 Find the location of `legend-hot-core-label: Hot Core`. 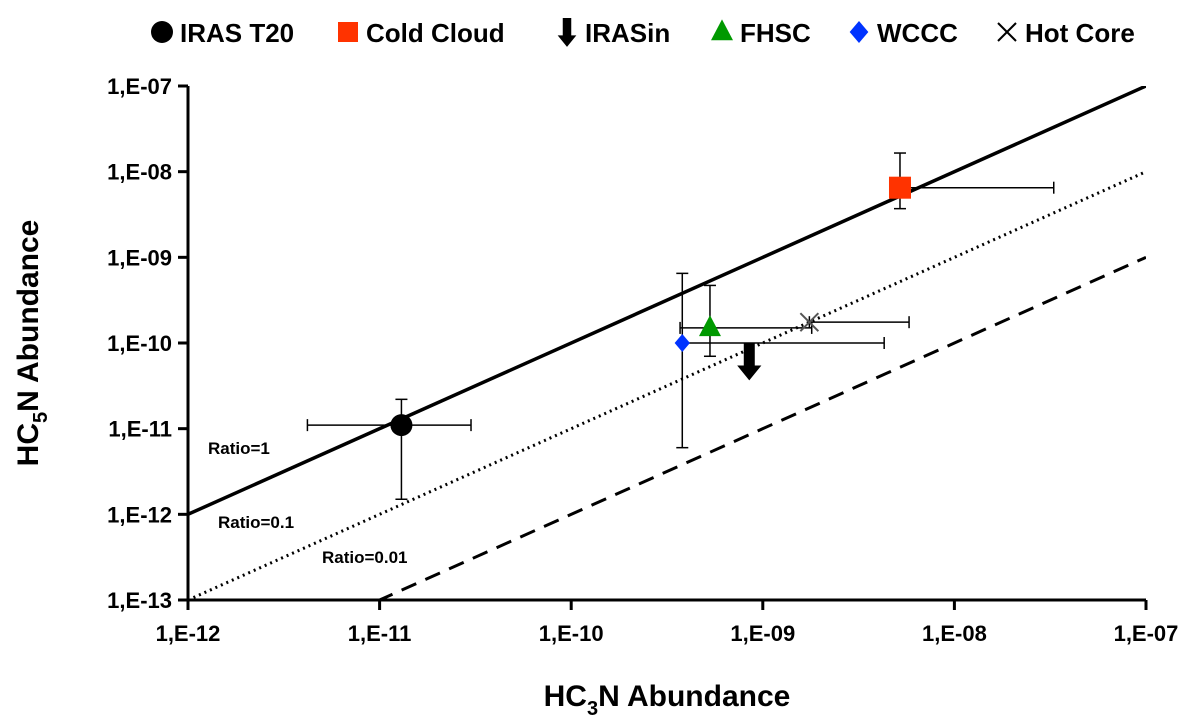

legend-hot-core-label: Hot Core is located at coordinates (1080, 33).